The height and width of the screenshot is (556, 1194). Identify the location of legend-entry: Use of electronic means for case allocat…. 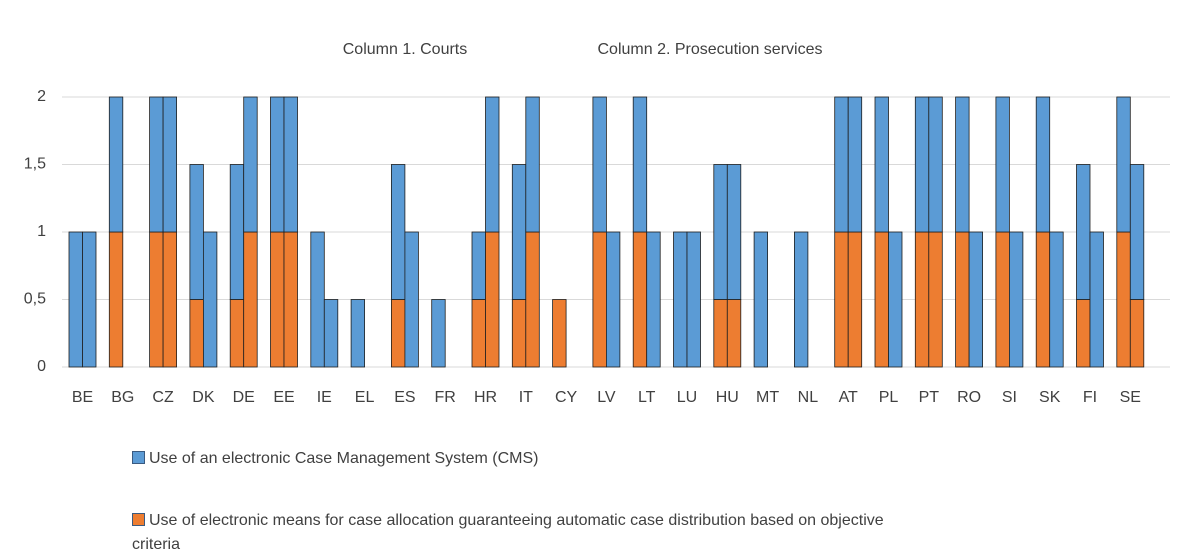
(512, 532).